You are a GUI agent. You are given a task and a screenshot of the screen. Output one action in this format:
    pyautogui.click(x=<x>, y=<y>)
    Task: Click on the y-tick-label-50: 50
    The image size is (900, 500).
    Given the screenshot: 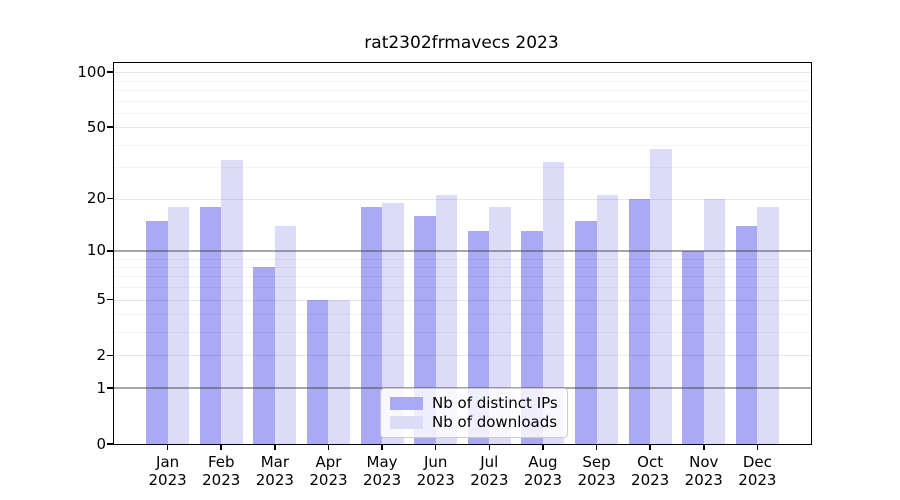 What is the action you would take?
    pyautogui.click(x=96, y=126)
    